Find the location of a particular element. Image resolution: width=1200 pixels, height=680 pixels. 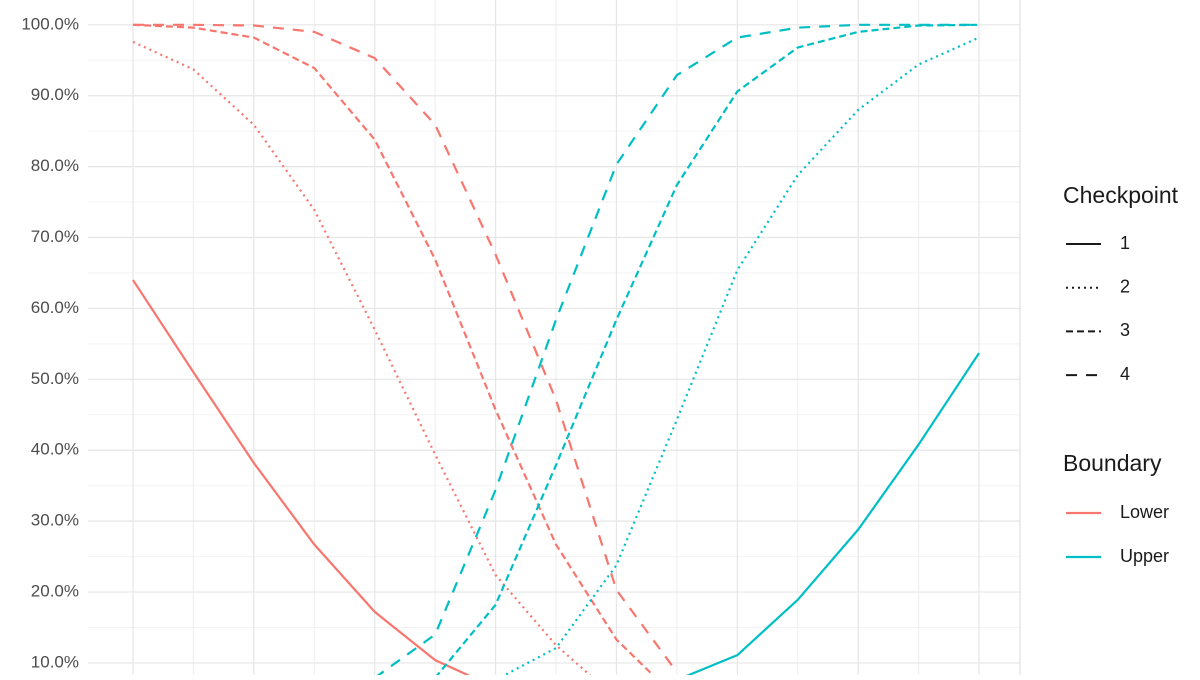

y-tick-label: 20.0% is located at coordinates (55, 591).